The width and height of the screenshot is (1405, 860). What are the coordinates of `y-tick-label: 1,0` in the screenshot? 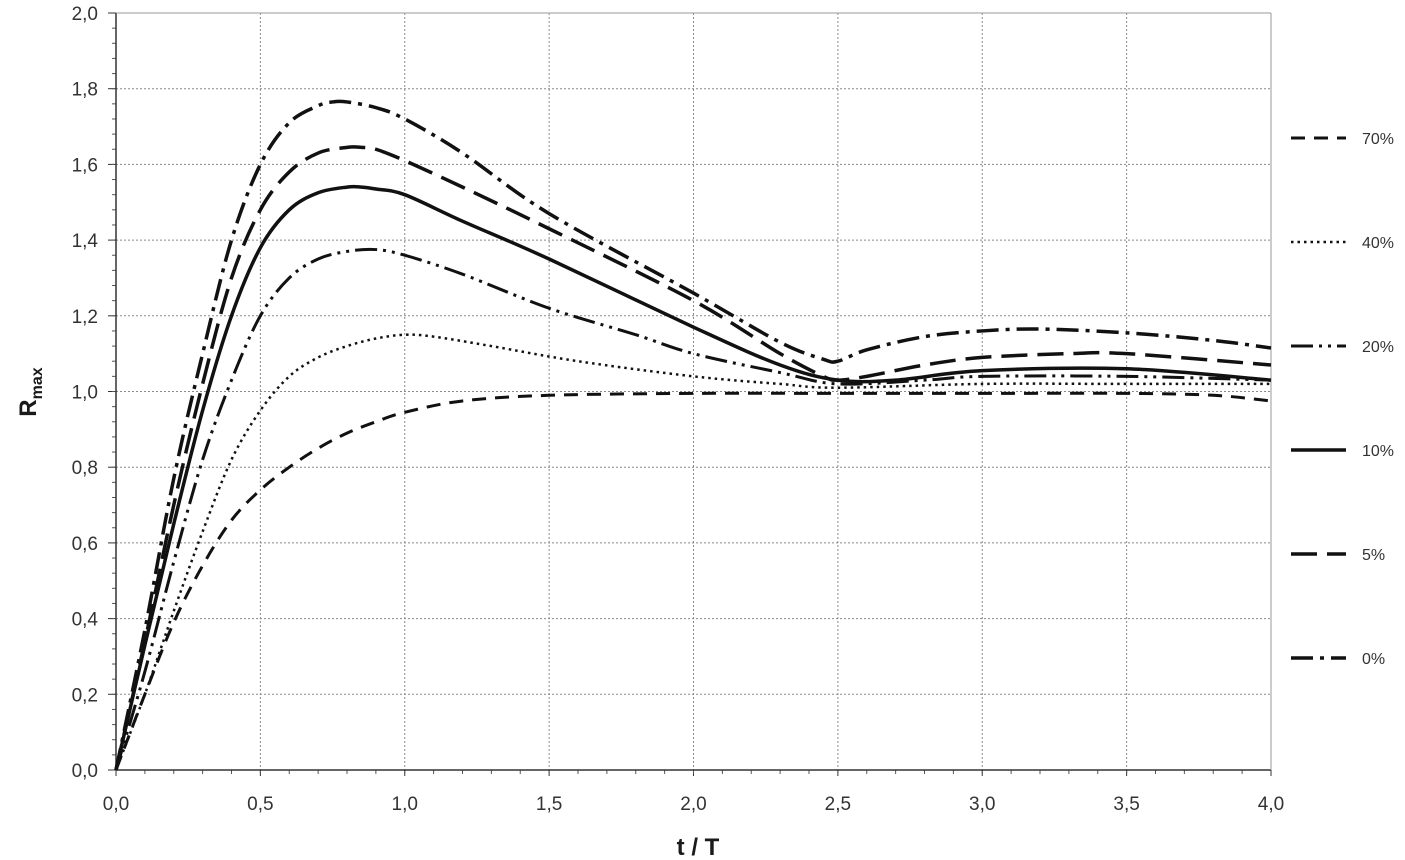 It's located at (85, 393).